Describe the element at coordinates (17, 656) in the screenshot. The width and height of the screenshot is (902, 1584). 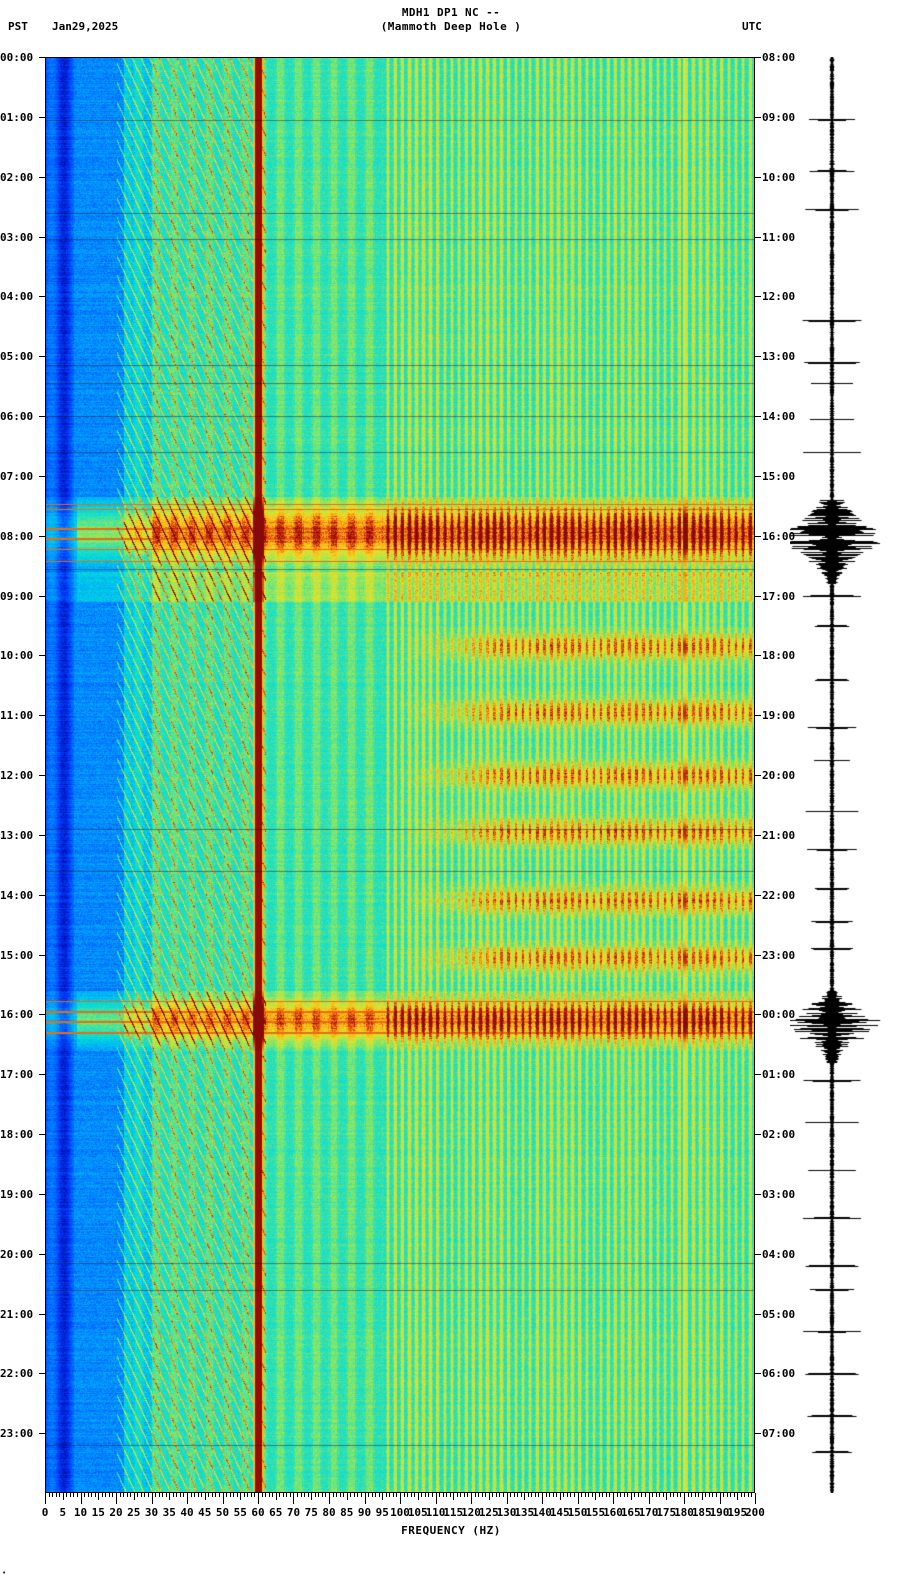
I see `time-tick-left: 10:00` at that location.